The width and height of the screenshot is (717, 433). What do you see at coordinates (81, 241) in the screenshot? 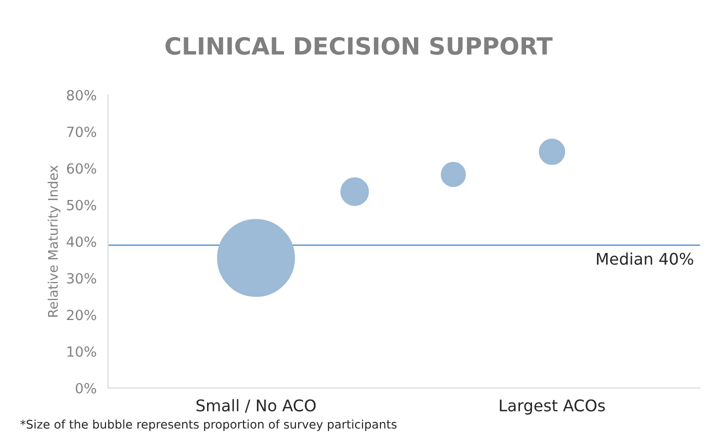
I see `y-tick-label: 40%` at bounding box center [81, 241].